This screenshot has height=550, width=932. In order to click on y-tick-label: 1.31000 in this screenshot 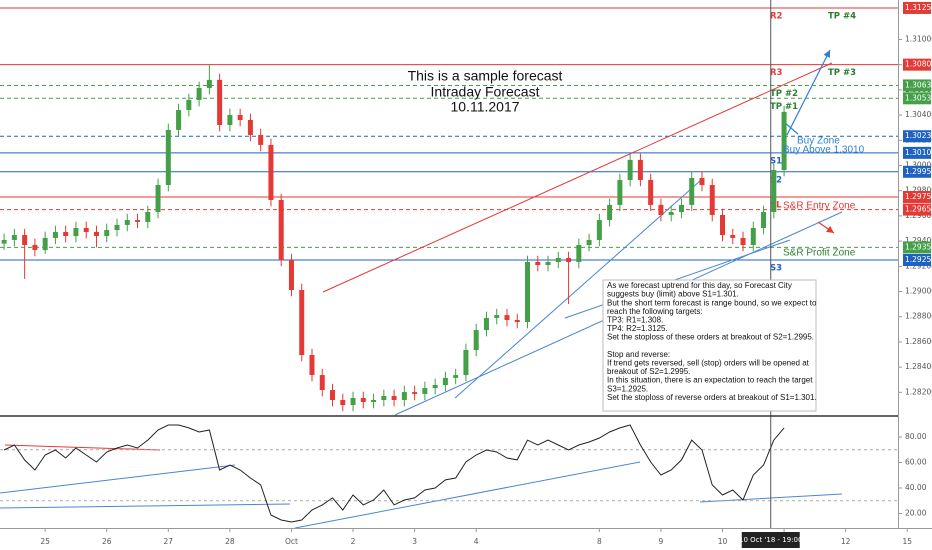, I will do `click(918, 38)`.